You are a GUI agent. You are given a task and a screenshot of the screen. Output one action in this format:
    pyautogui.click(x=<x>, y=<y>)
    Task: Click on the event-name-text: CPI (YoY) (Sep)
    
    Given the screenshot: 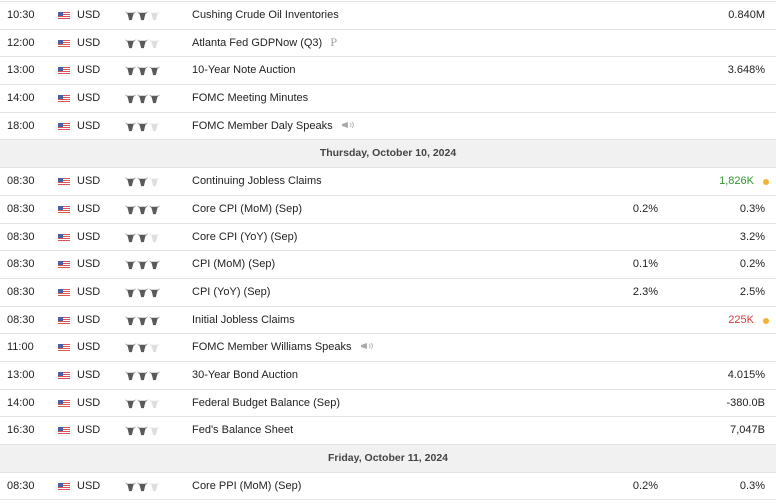 What is the action you would take?
    pyautogui.click(x=231, y=291)
    